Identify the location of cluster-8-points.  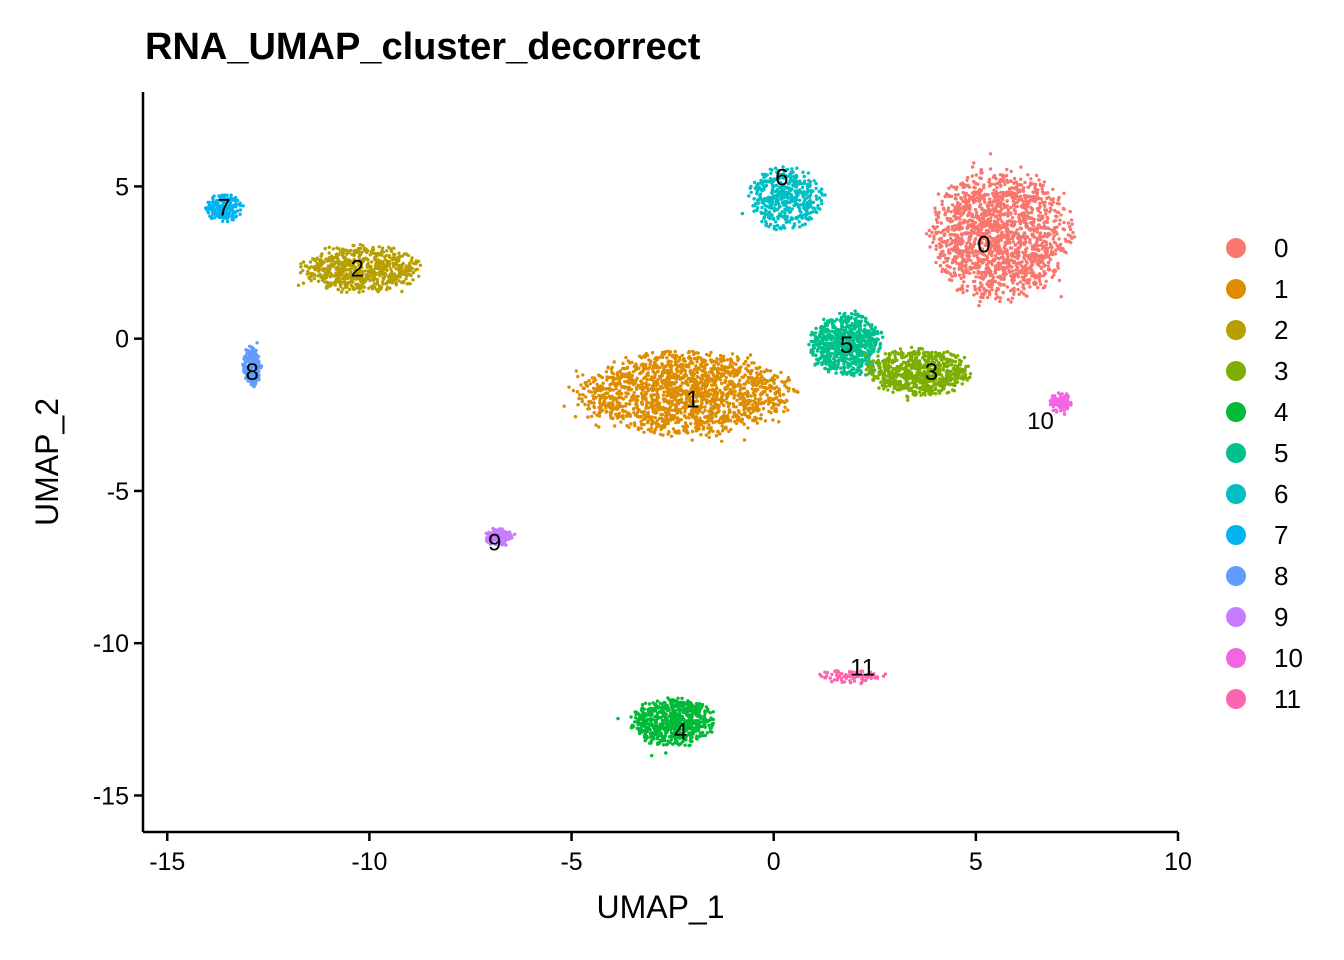
(252, 365).